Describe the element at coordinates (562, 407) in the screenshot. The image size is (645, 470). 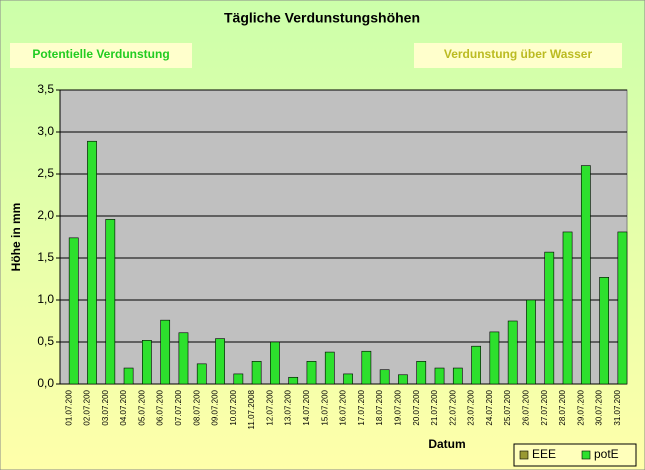
I see `x-tick-label: 28.07.200` at that location.